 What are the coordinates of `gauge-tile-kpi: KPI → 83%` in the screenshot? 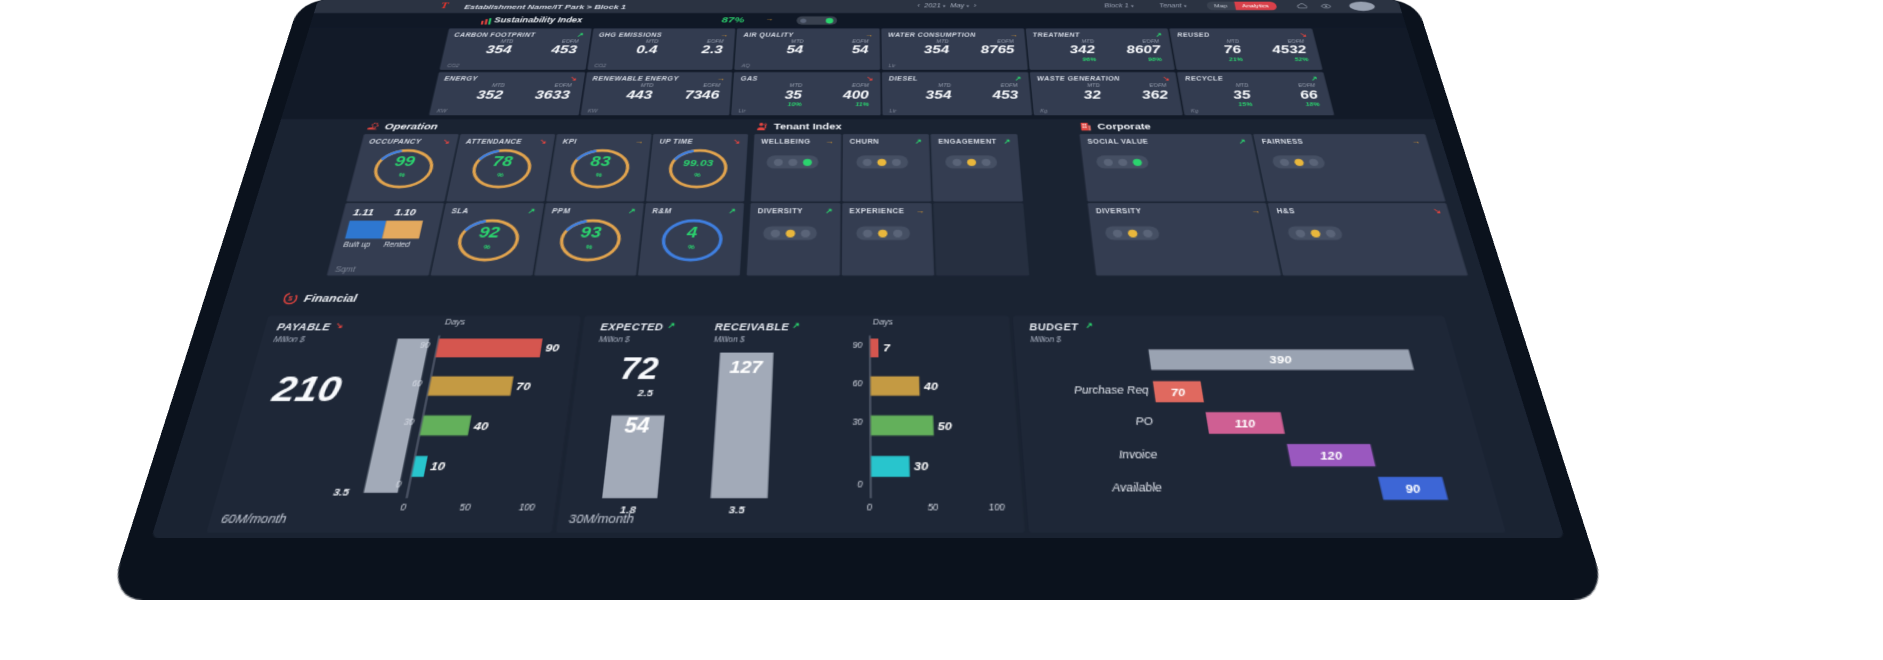 It's located at (599, 168).